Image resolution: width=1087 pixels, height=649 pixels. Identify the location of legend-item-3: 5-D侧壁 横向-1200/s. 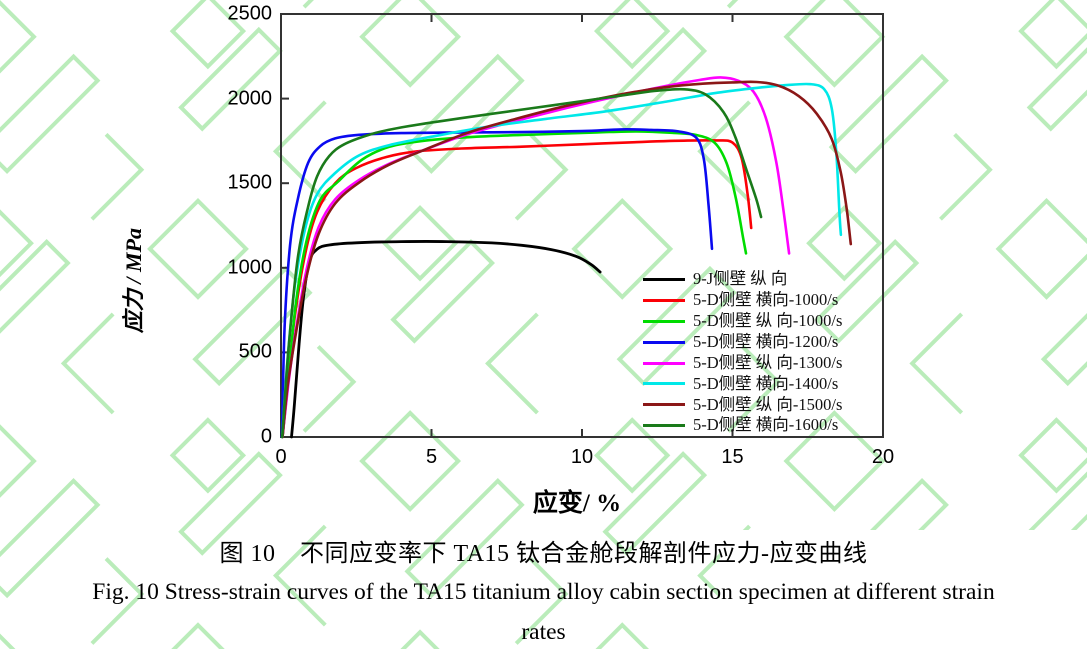
(742, 342).